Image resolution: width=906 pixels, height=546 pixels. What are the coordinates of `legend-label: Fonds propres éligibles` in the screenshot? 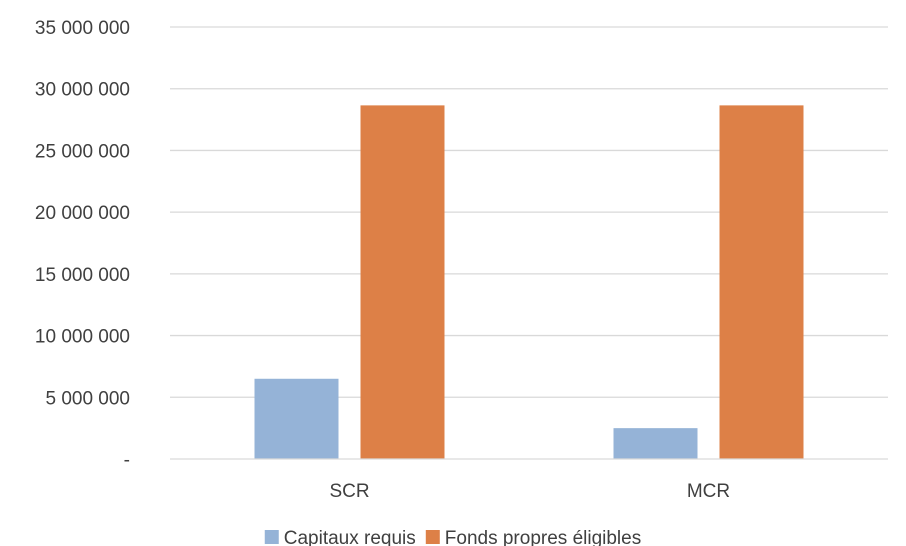 It's located at (543, 537).